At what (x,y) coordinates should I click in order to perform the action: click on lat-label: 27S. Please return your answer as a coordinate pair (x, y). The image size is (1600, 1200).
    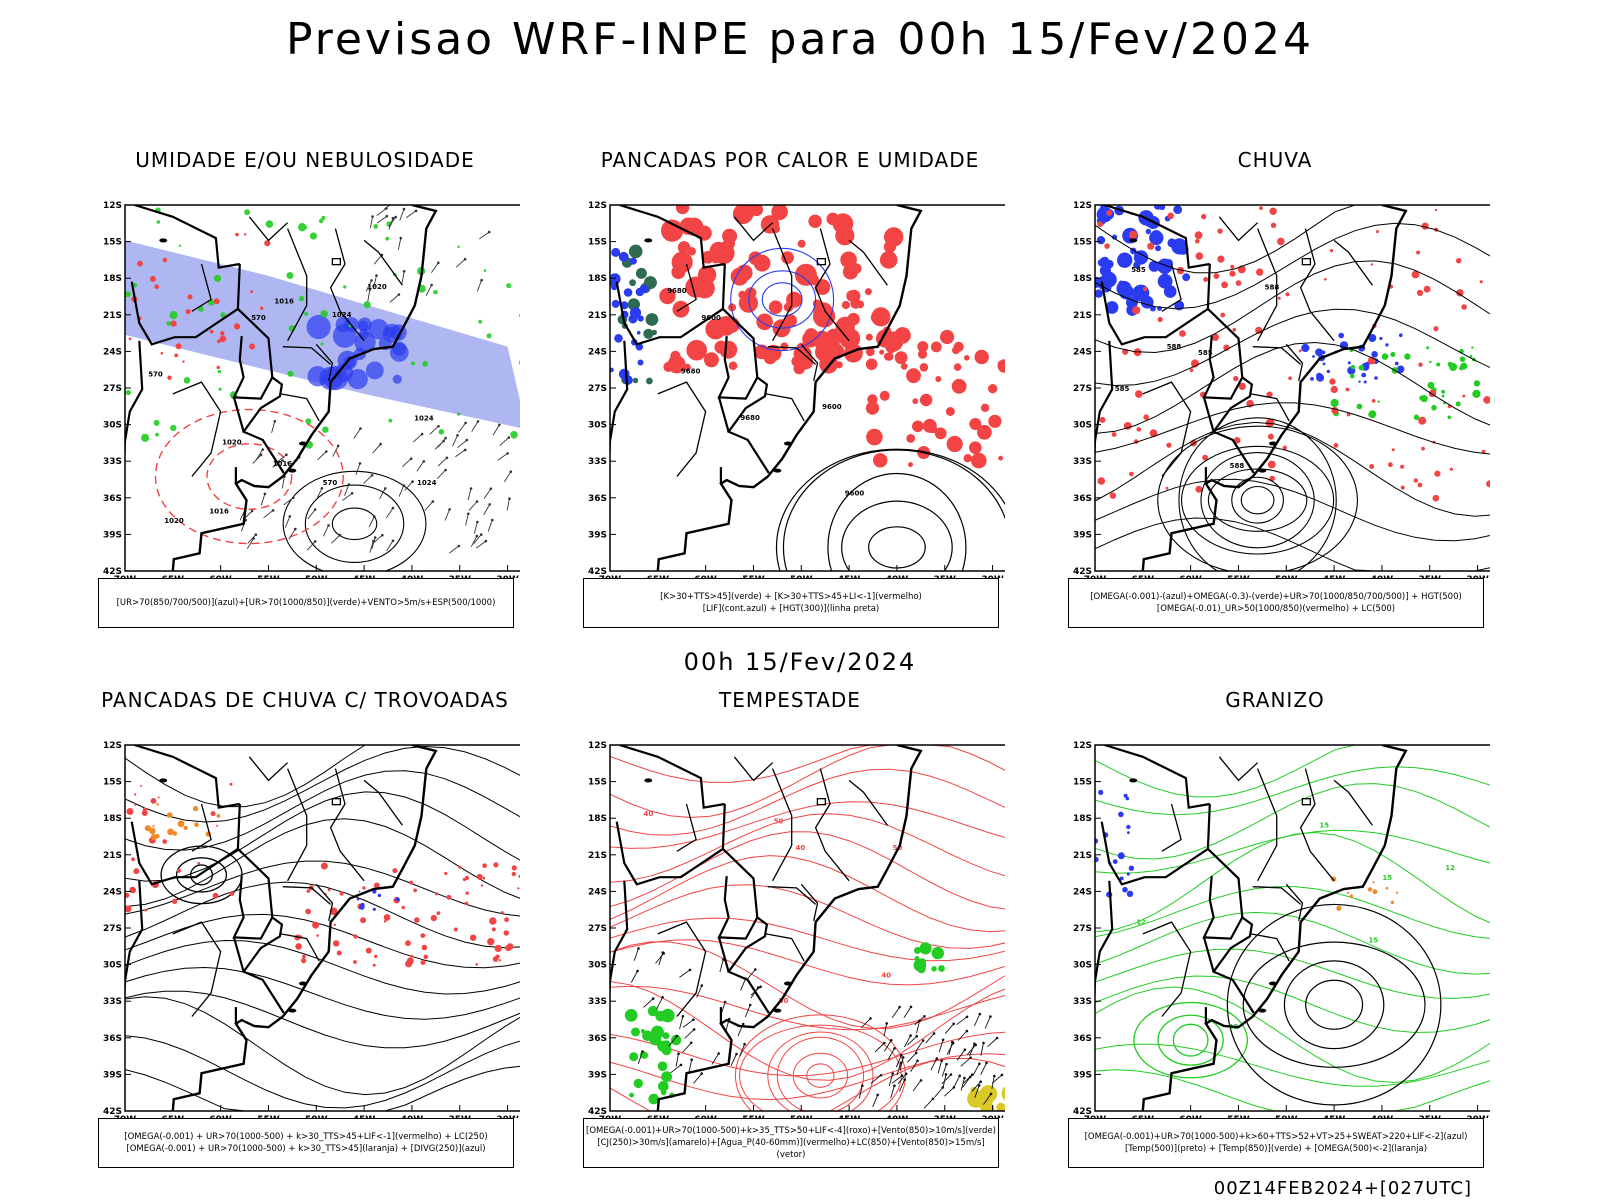
    Looking at the image, I should click on (597, 389).